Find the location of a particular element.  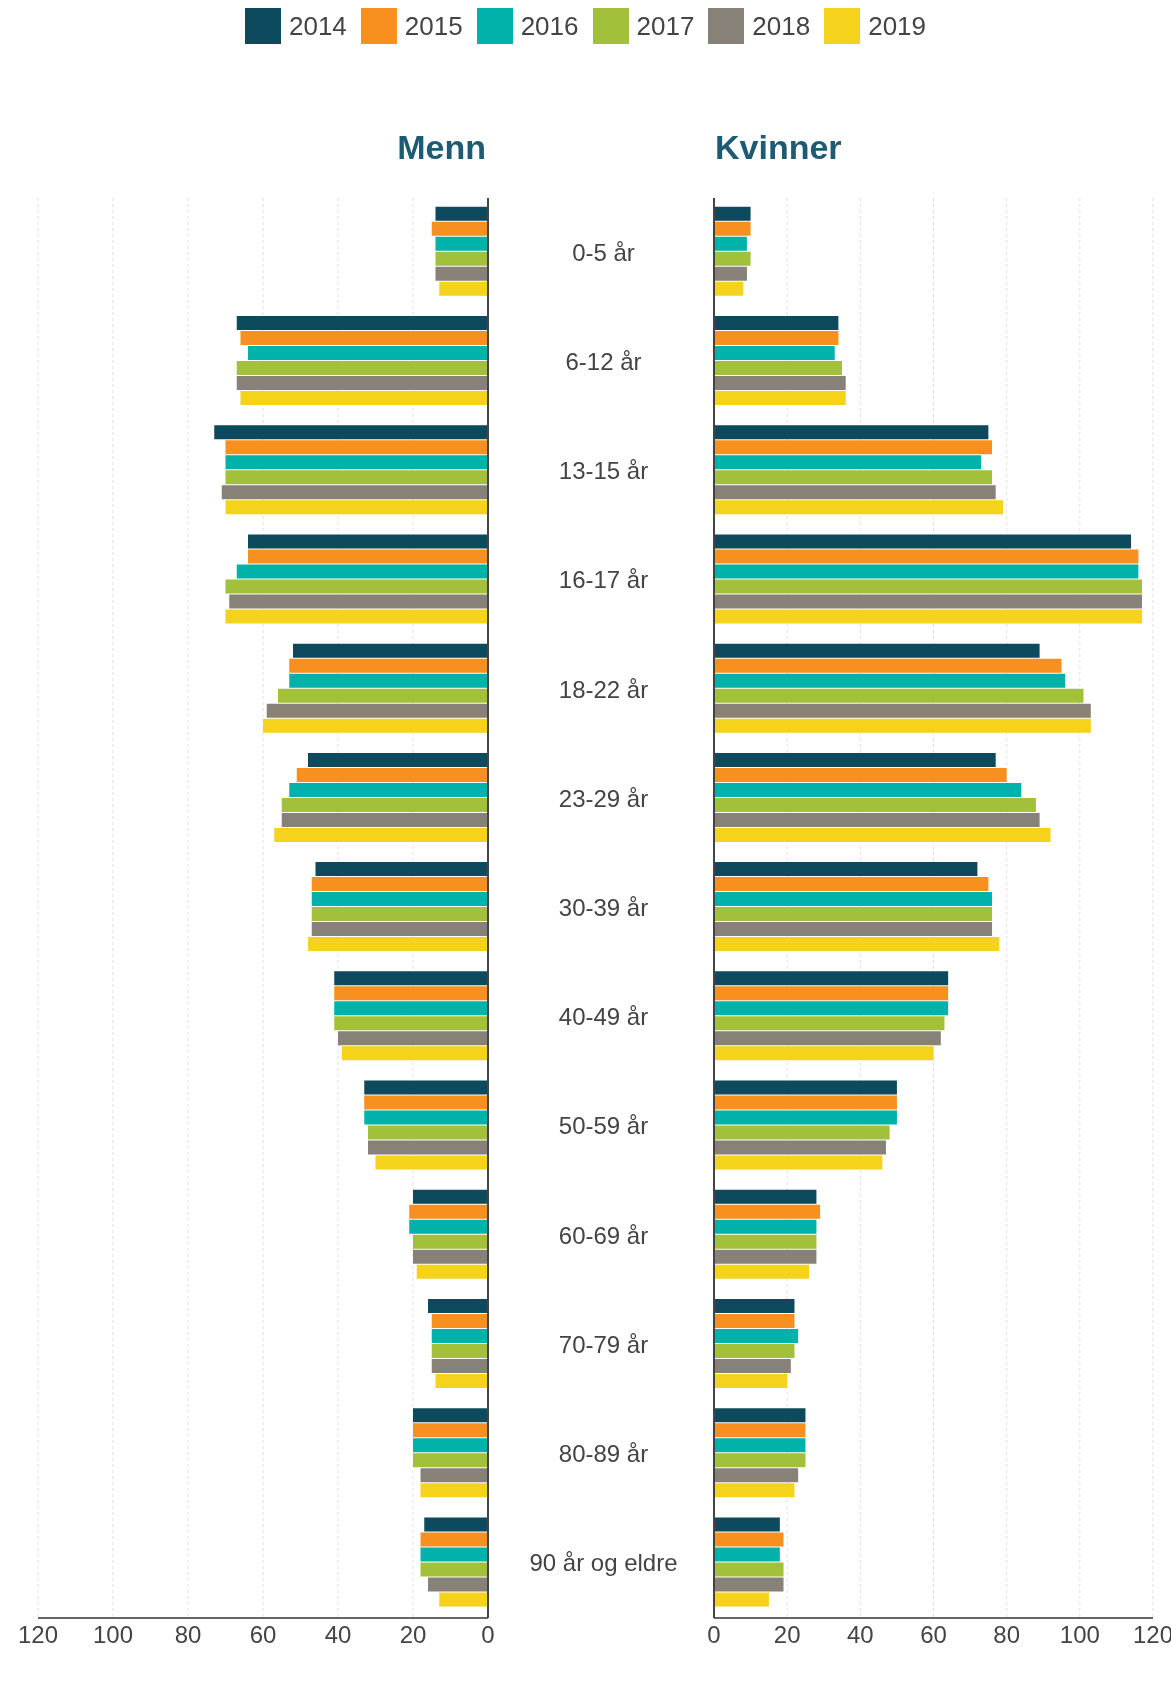

x-tick-label: 80 is located at coordinates (1007, 1635).